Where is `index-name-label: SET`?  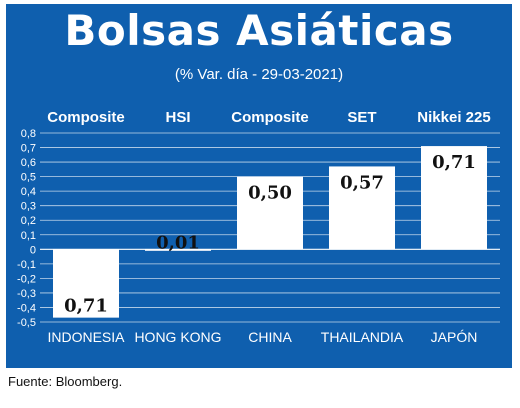
index-name-label: SET is located at coordinates (361, 117).